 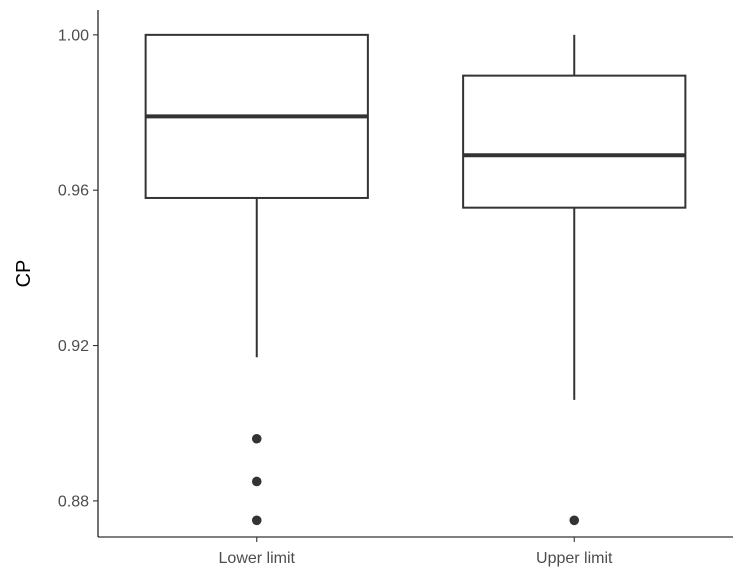 I want to click on box, so click(x=574, y=141).